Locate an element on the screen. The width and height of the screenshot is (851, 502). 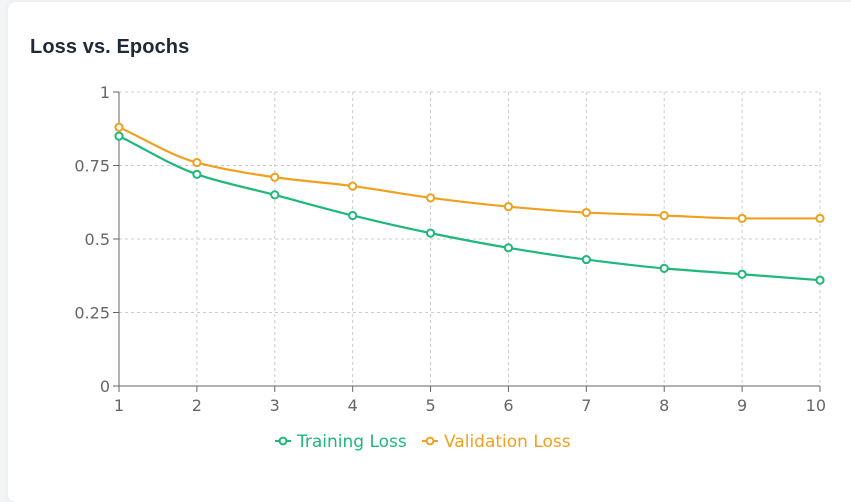
y-axis-ticks: 0 0.25 0.5 0.75 1 is located at coordinates (96, 239).